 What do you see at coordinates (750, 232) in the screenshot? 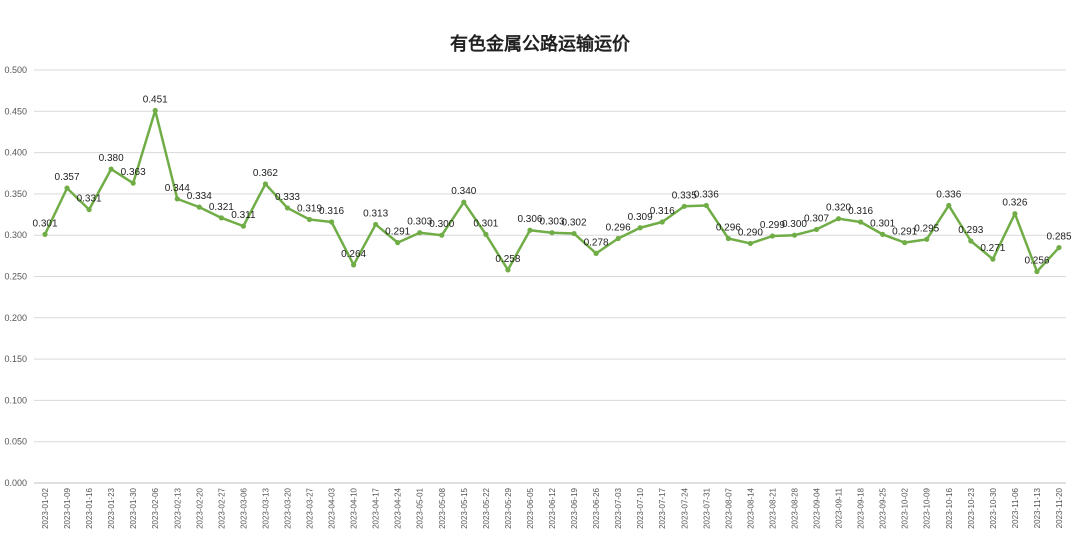
I see `data-label: 0.290` at bounding box center [750, 232].